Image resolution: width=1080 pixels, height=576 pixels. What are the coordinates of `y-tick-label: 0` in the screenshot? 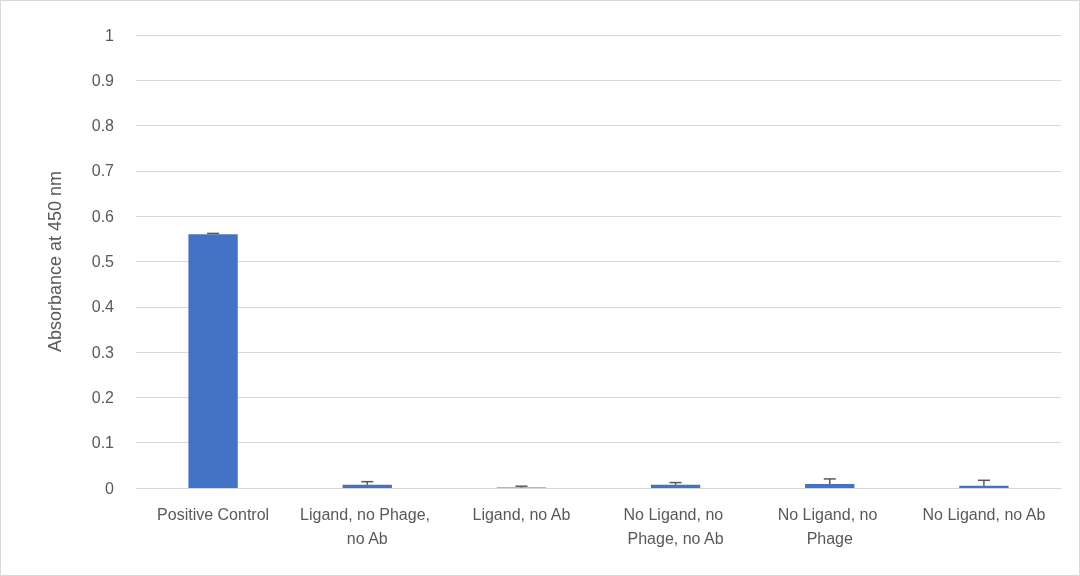 It's located at (110, 488).